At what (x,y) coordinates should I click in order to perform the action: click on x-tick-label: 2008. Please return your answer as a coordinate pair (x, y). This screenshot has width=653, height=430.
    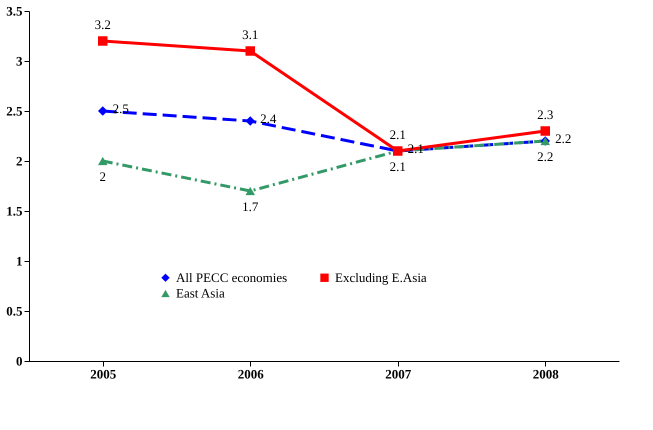
    Looking at the image, I should click on (546, 374).